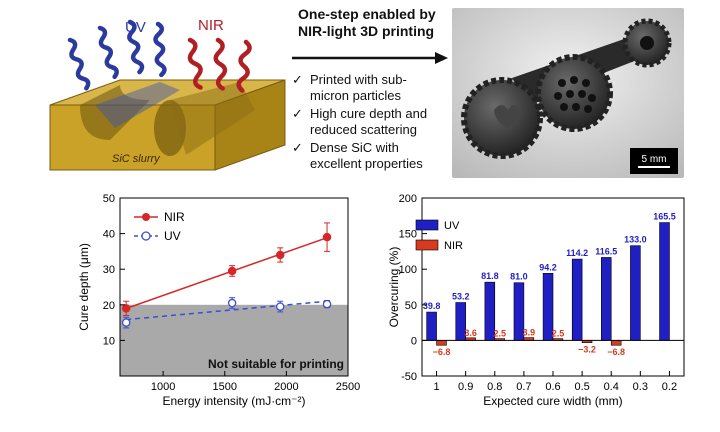 This screenshot has height=432, width=720. Describe the element at coordinates (109, 306) in the screenshot. I see `y-tick-label: 20` at that location.